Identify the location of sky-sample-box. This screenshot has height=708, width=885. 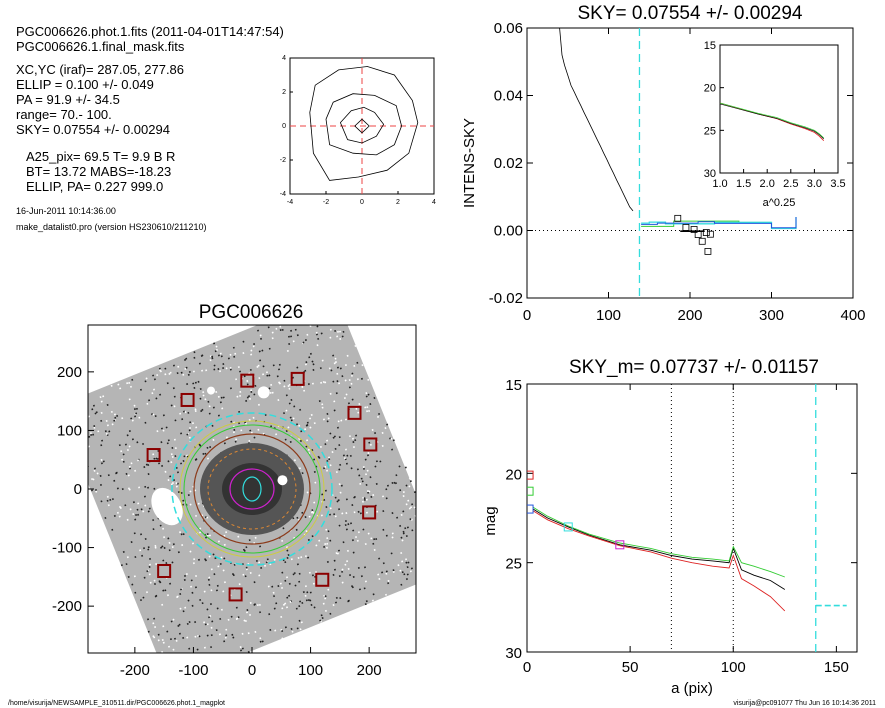
(686, 227).